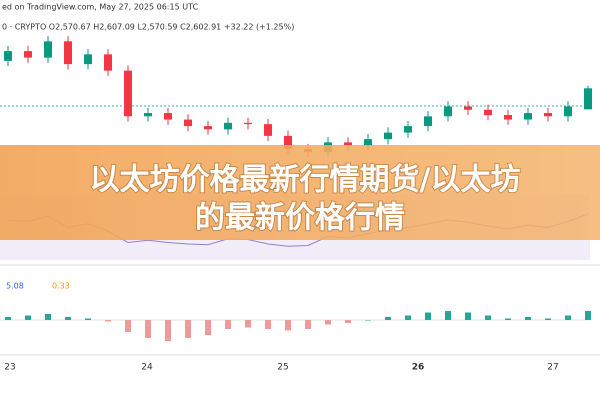  Describe the element at coordinates (15, 286) in the screenshot. I see `macd-label: 5.08` at that location.